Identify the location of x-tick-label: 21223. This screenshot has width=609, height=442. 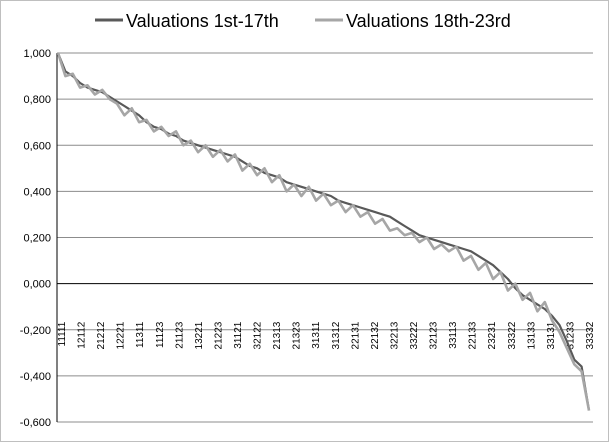
(218, 335).